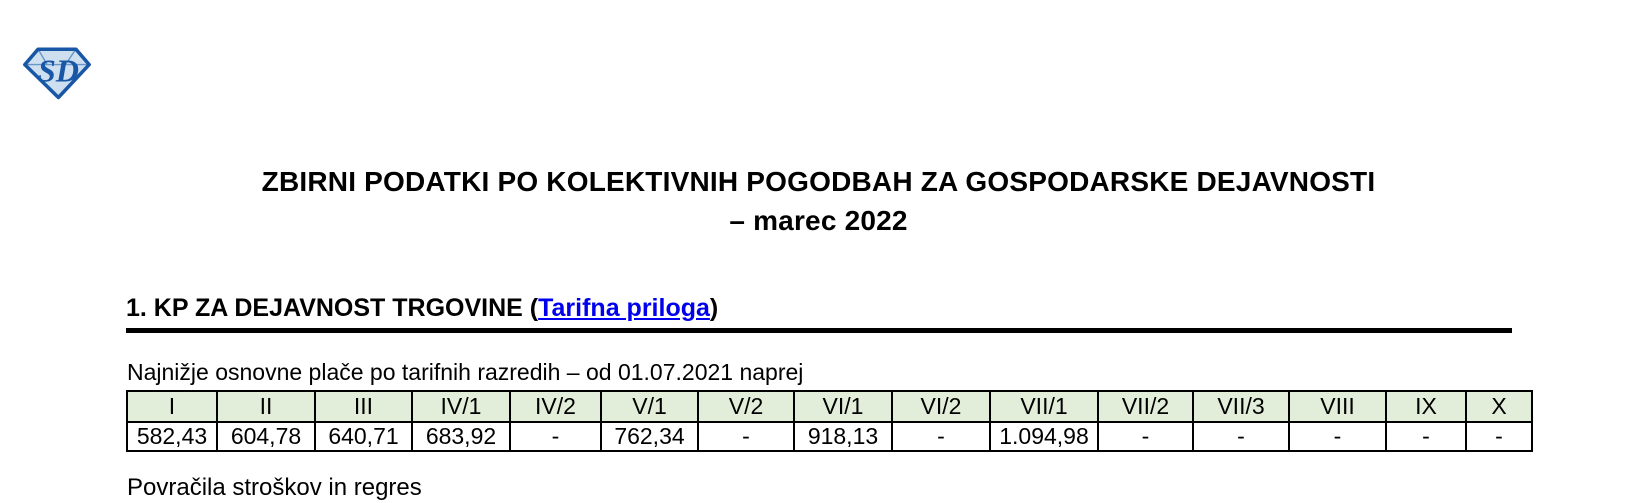 The image size is (1637, 503). What do you see at coordinates (843, 406) in the screenshot?
I see `col-header: VI/1` at bounding box center [843, 406].